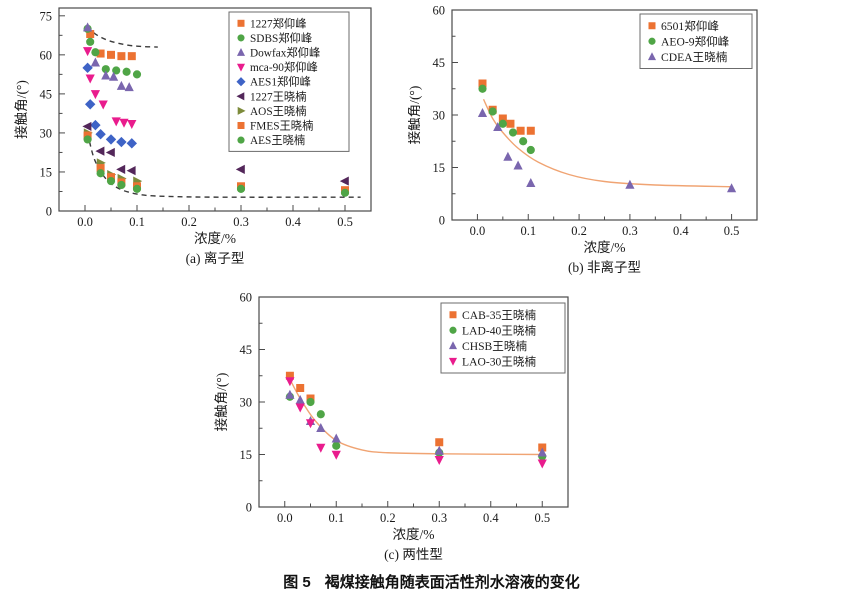 The image size is (863, 605). What do you see at coordinates (284, 67) in the screenshot?
I see `legend-label: mca-90郑仰峰` at bounding box center [284, 67].